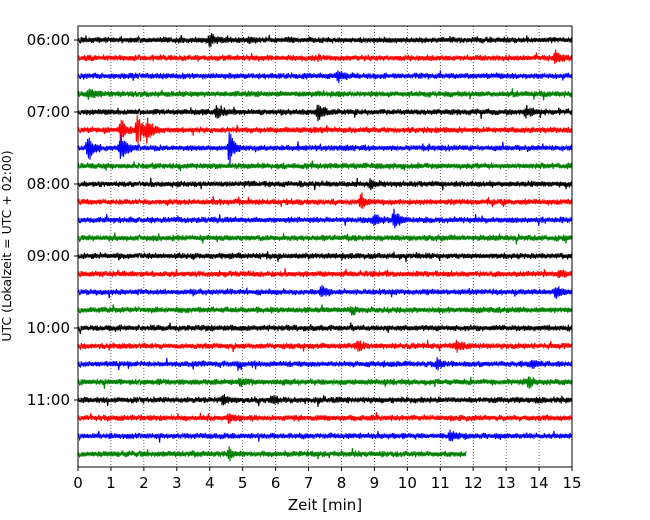 The width and height of the screenshot is (650, 520). I want to click on x-tick-label: 8, so click(342, 483).